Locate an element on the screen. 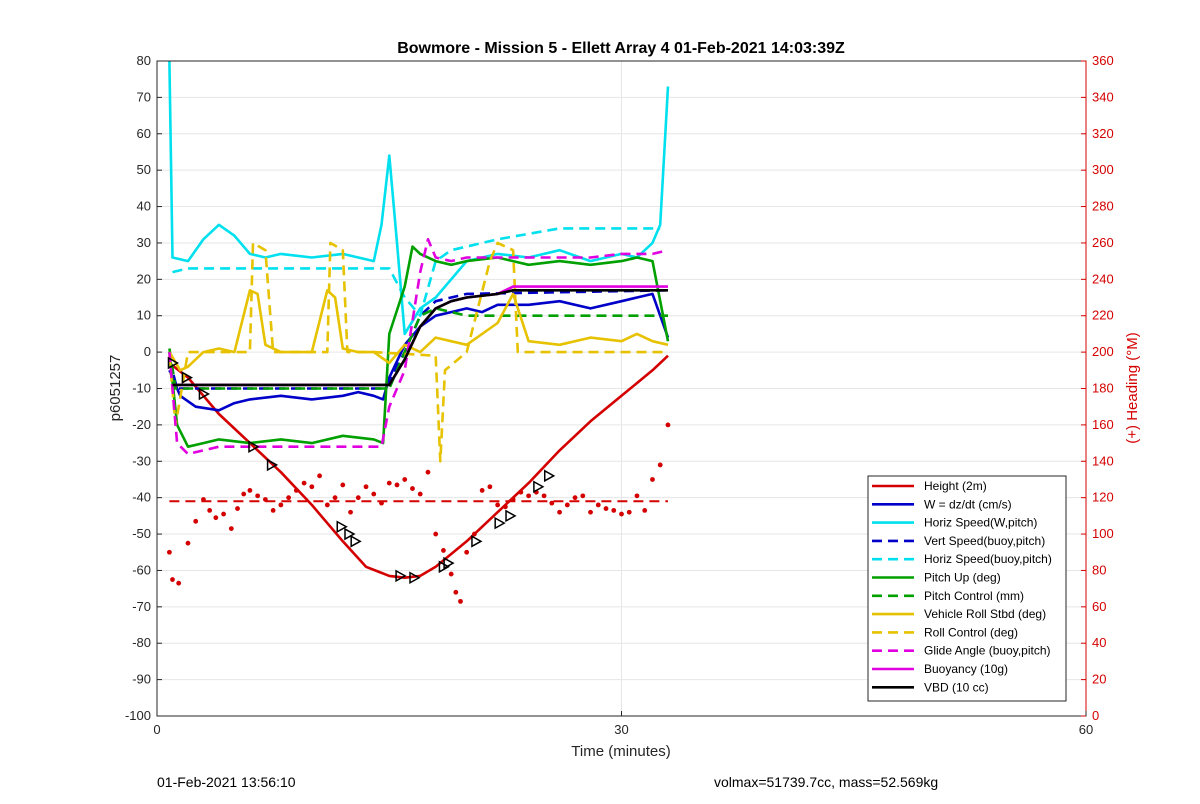 Image resolution: width=1200 pixels, height=804 pixels. legend-label: Horiz Speed(buoy,pitch) is located at coordinates (988, 559).